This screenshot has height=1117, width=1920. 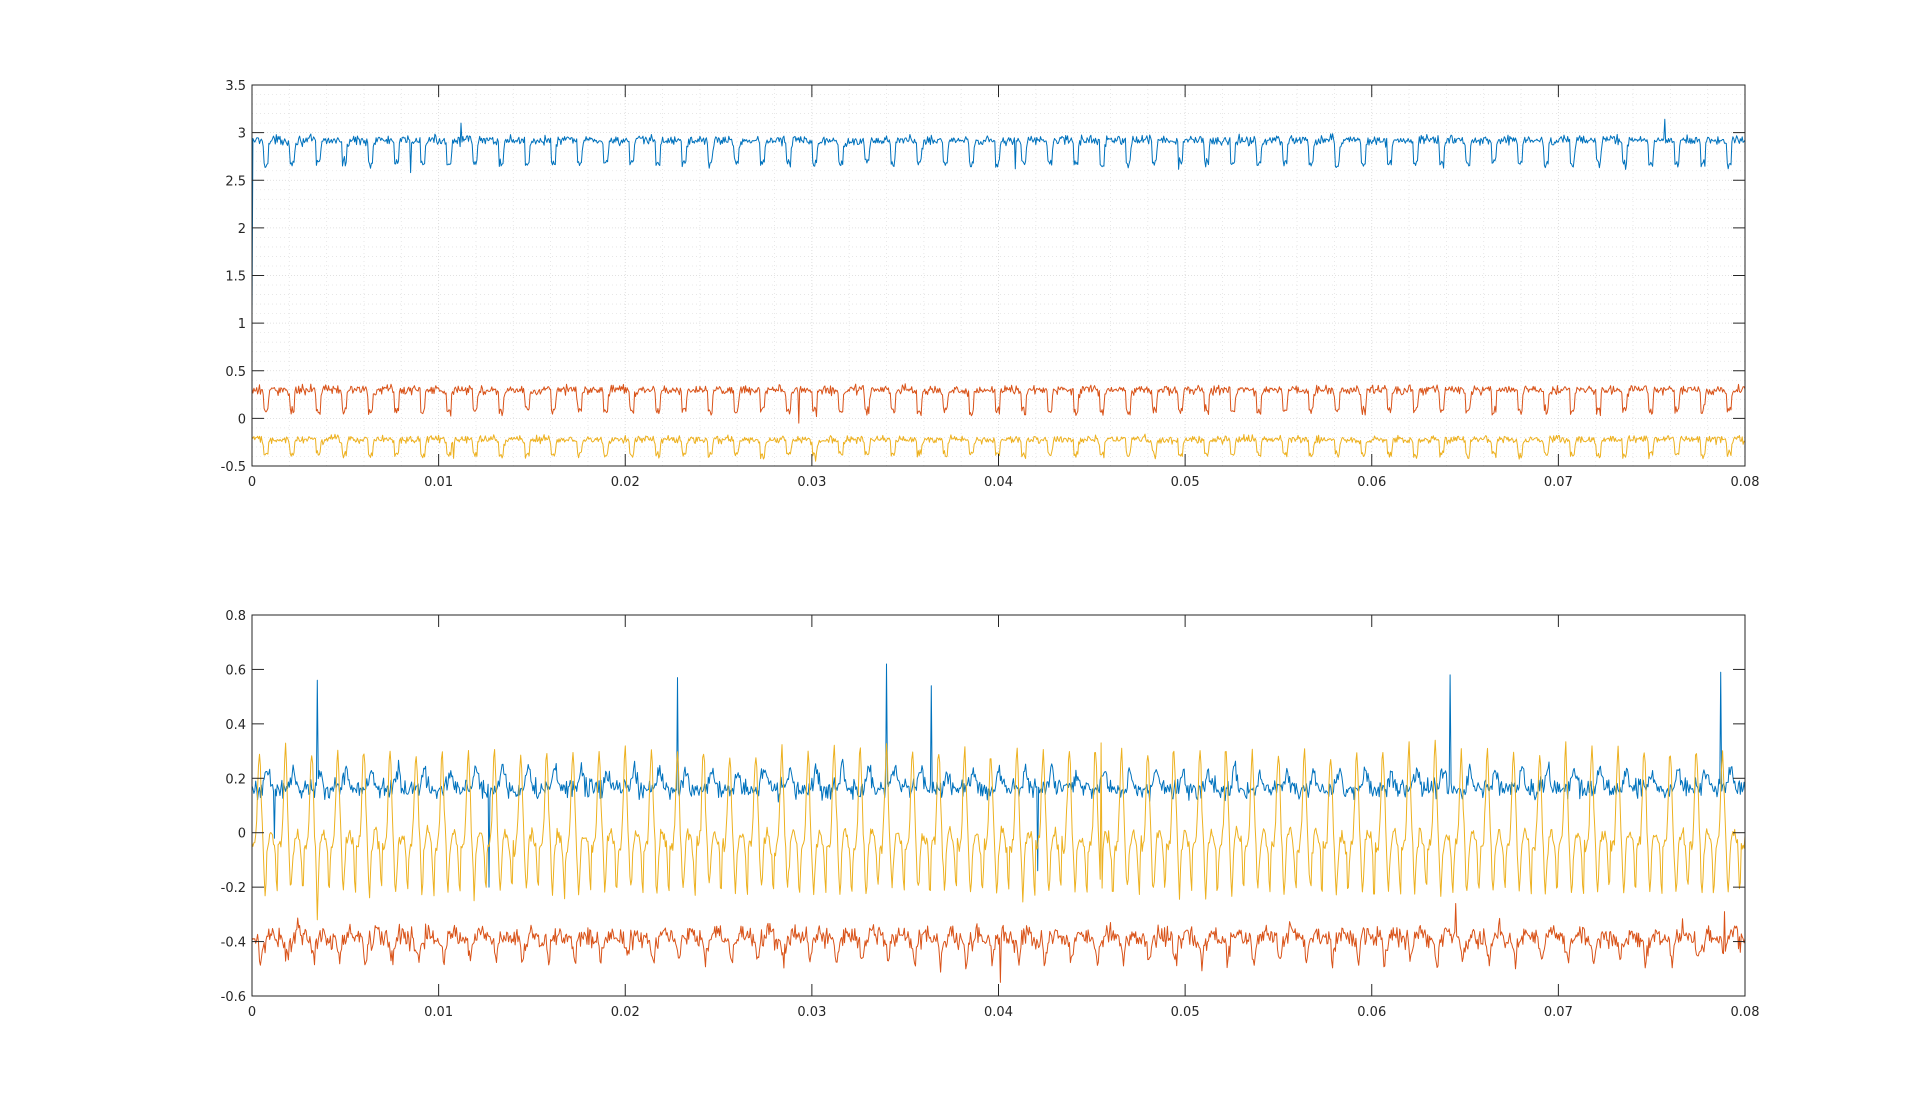 I want to click on top-x-tick-labels: 0 0.01 0.02 0.03 0.04 0.05 0.06 0.07 0.08, so click(x=1004, y=482).